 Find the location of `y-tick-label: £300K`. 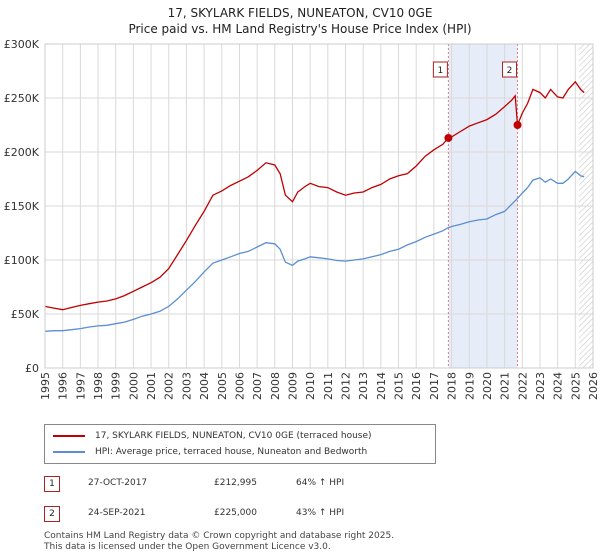

y-tick-label: £300K is located at coordinates (22, 44).